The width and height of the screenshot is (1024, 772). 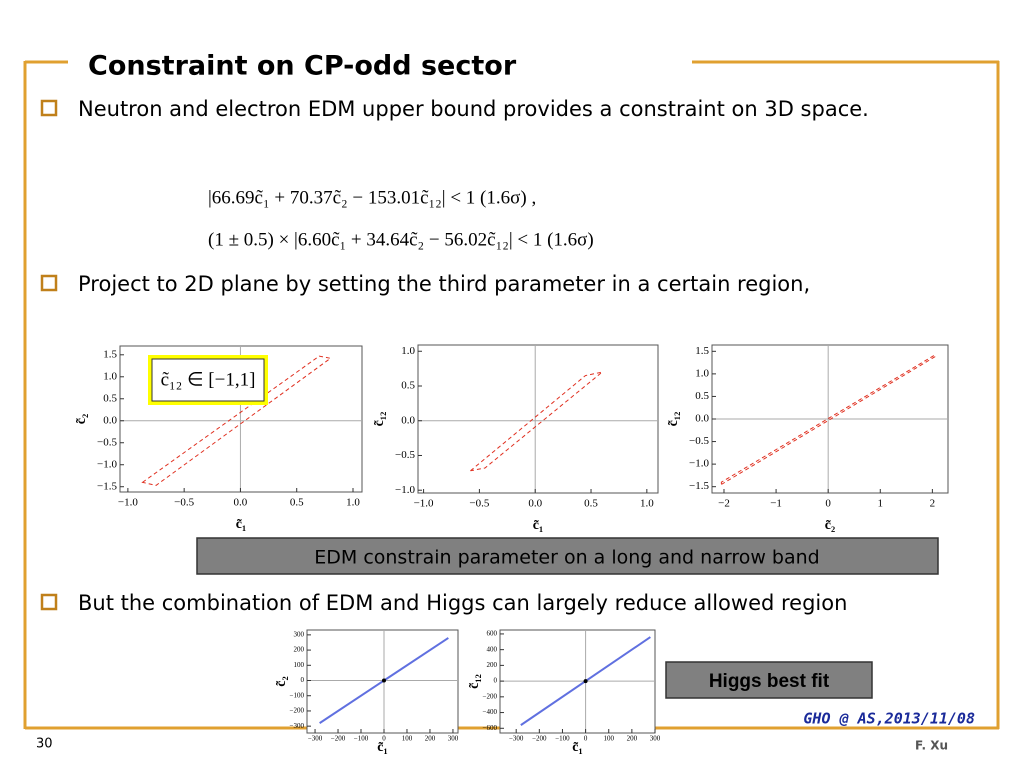 I want to click on higgs-label: Higgs best fit, so click(x=769, y=681).